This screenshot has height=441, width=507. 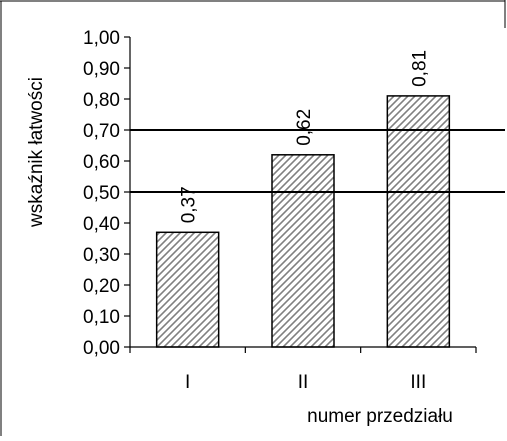 I want to click on y-tick-label: 0,00, so click(x=101, y=348).